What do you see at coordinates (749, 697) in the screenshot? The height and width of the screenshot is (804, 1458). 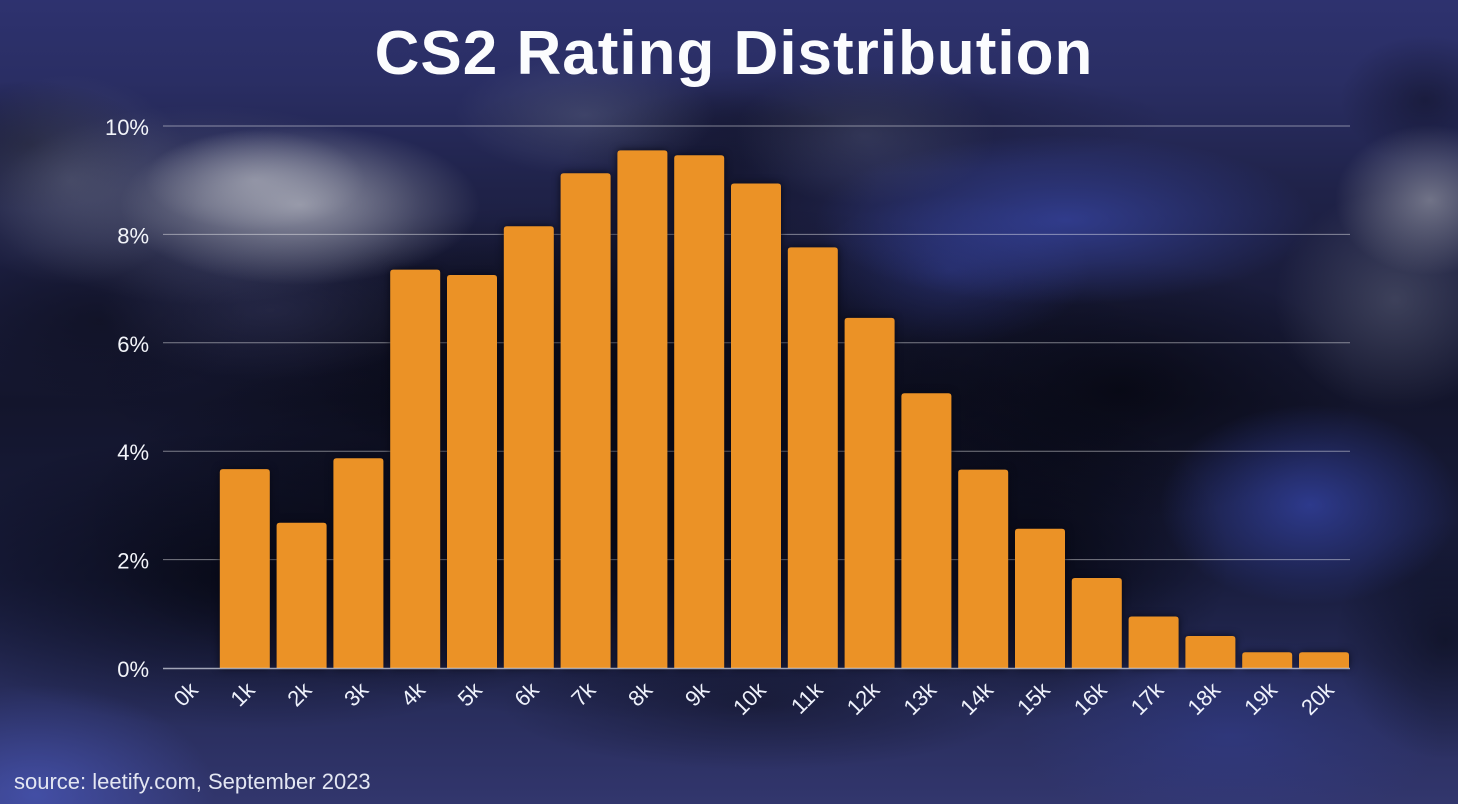 I see `svg-text: 10k` at bounding box center [749, 697].